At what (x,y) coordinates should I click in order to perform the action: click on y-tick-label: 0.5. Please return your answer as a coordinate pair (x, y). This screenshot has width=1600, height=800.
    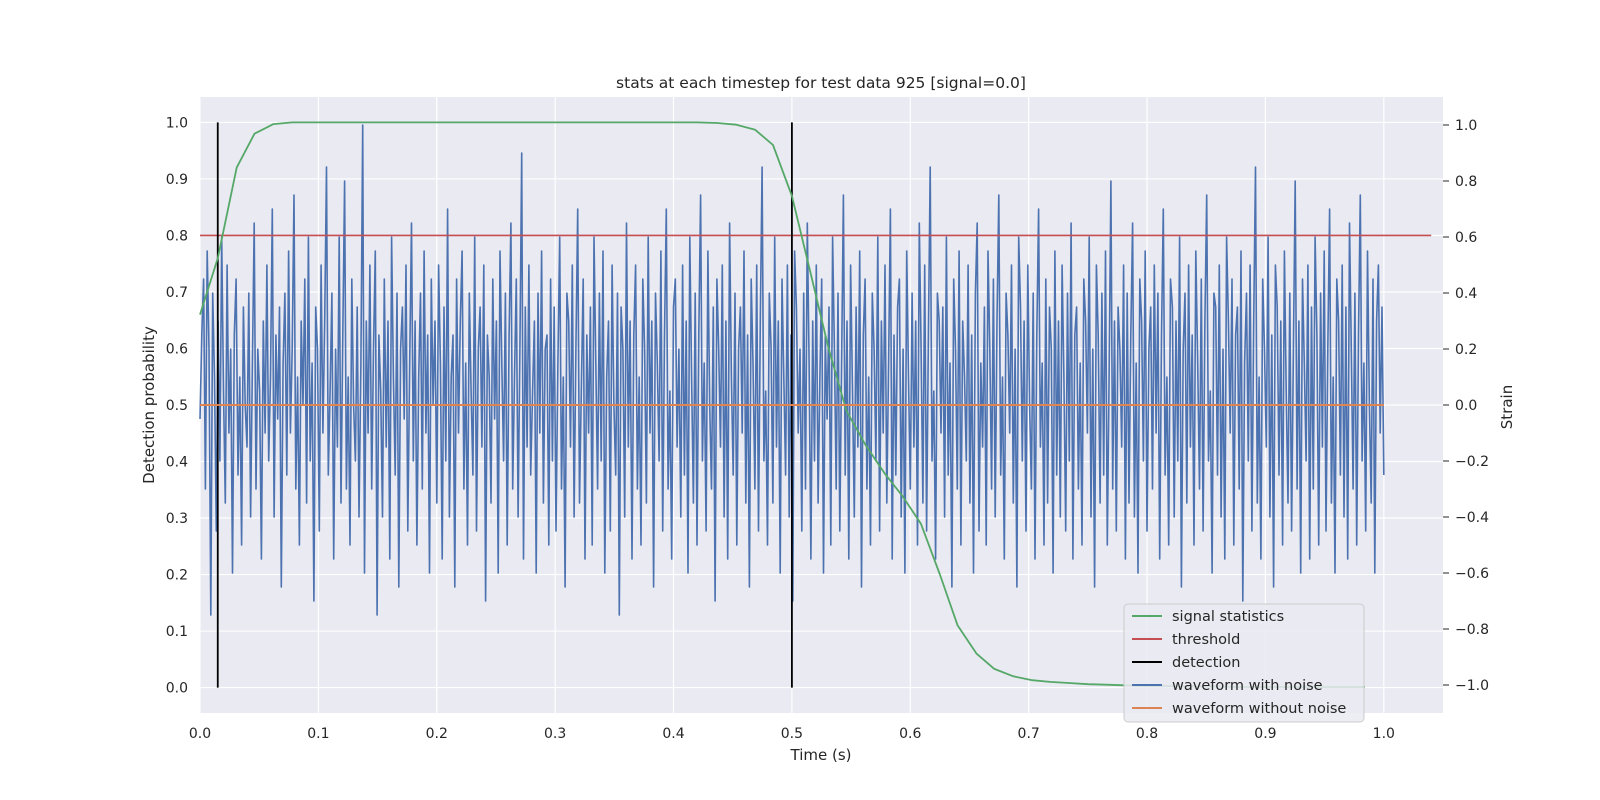
    Looking at the image, I should click on (177, 406).